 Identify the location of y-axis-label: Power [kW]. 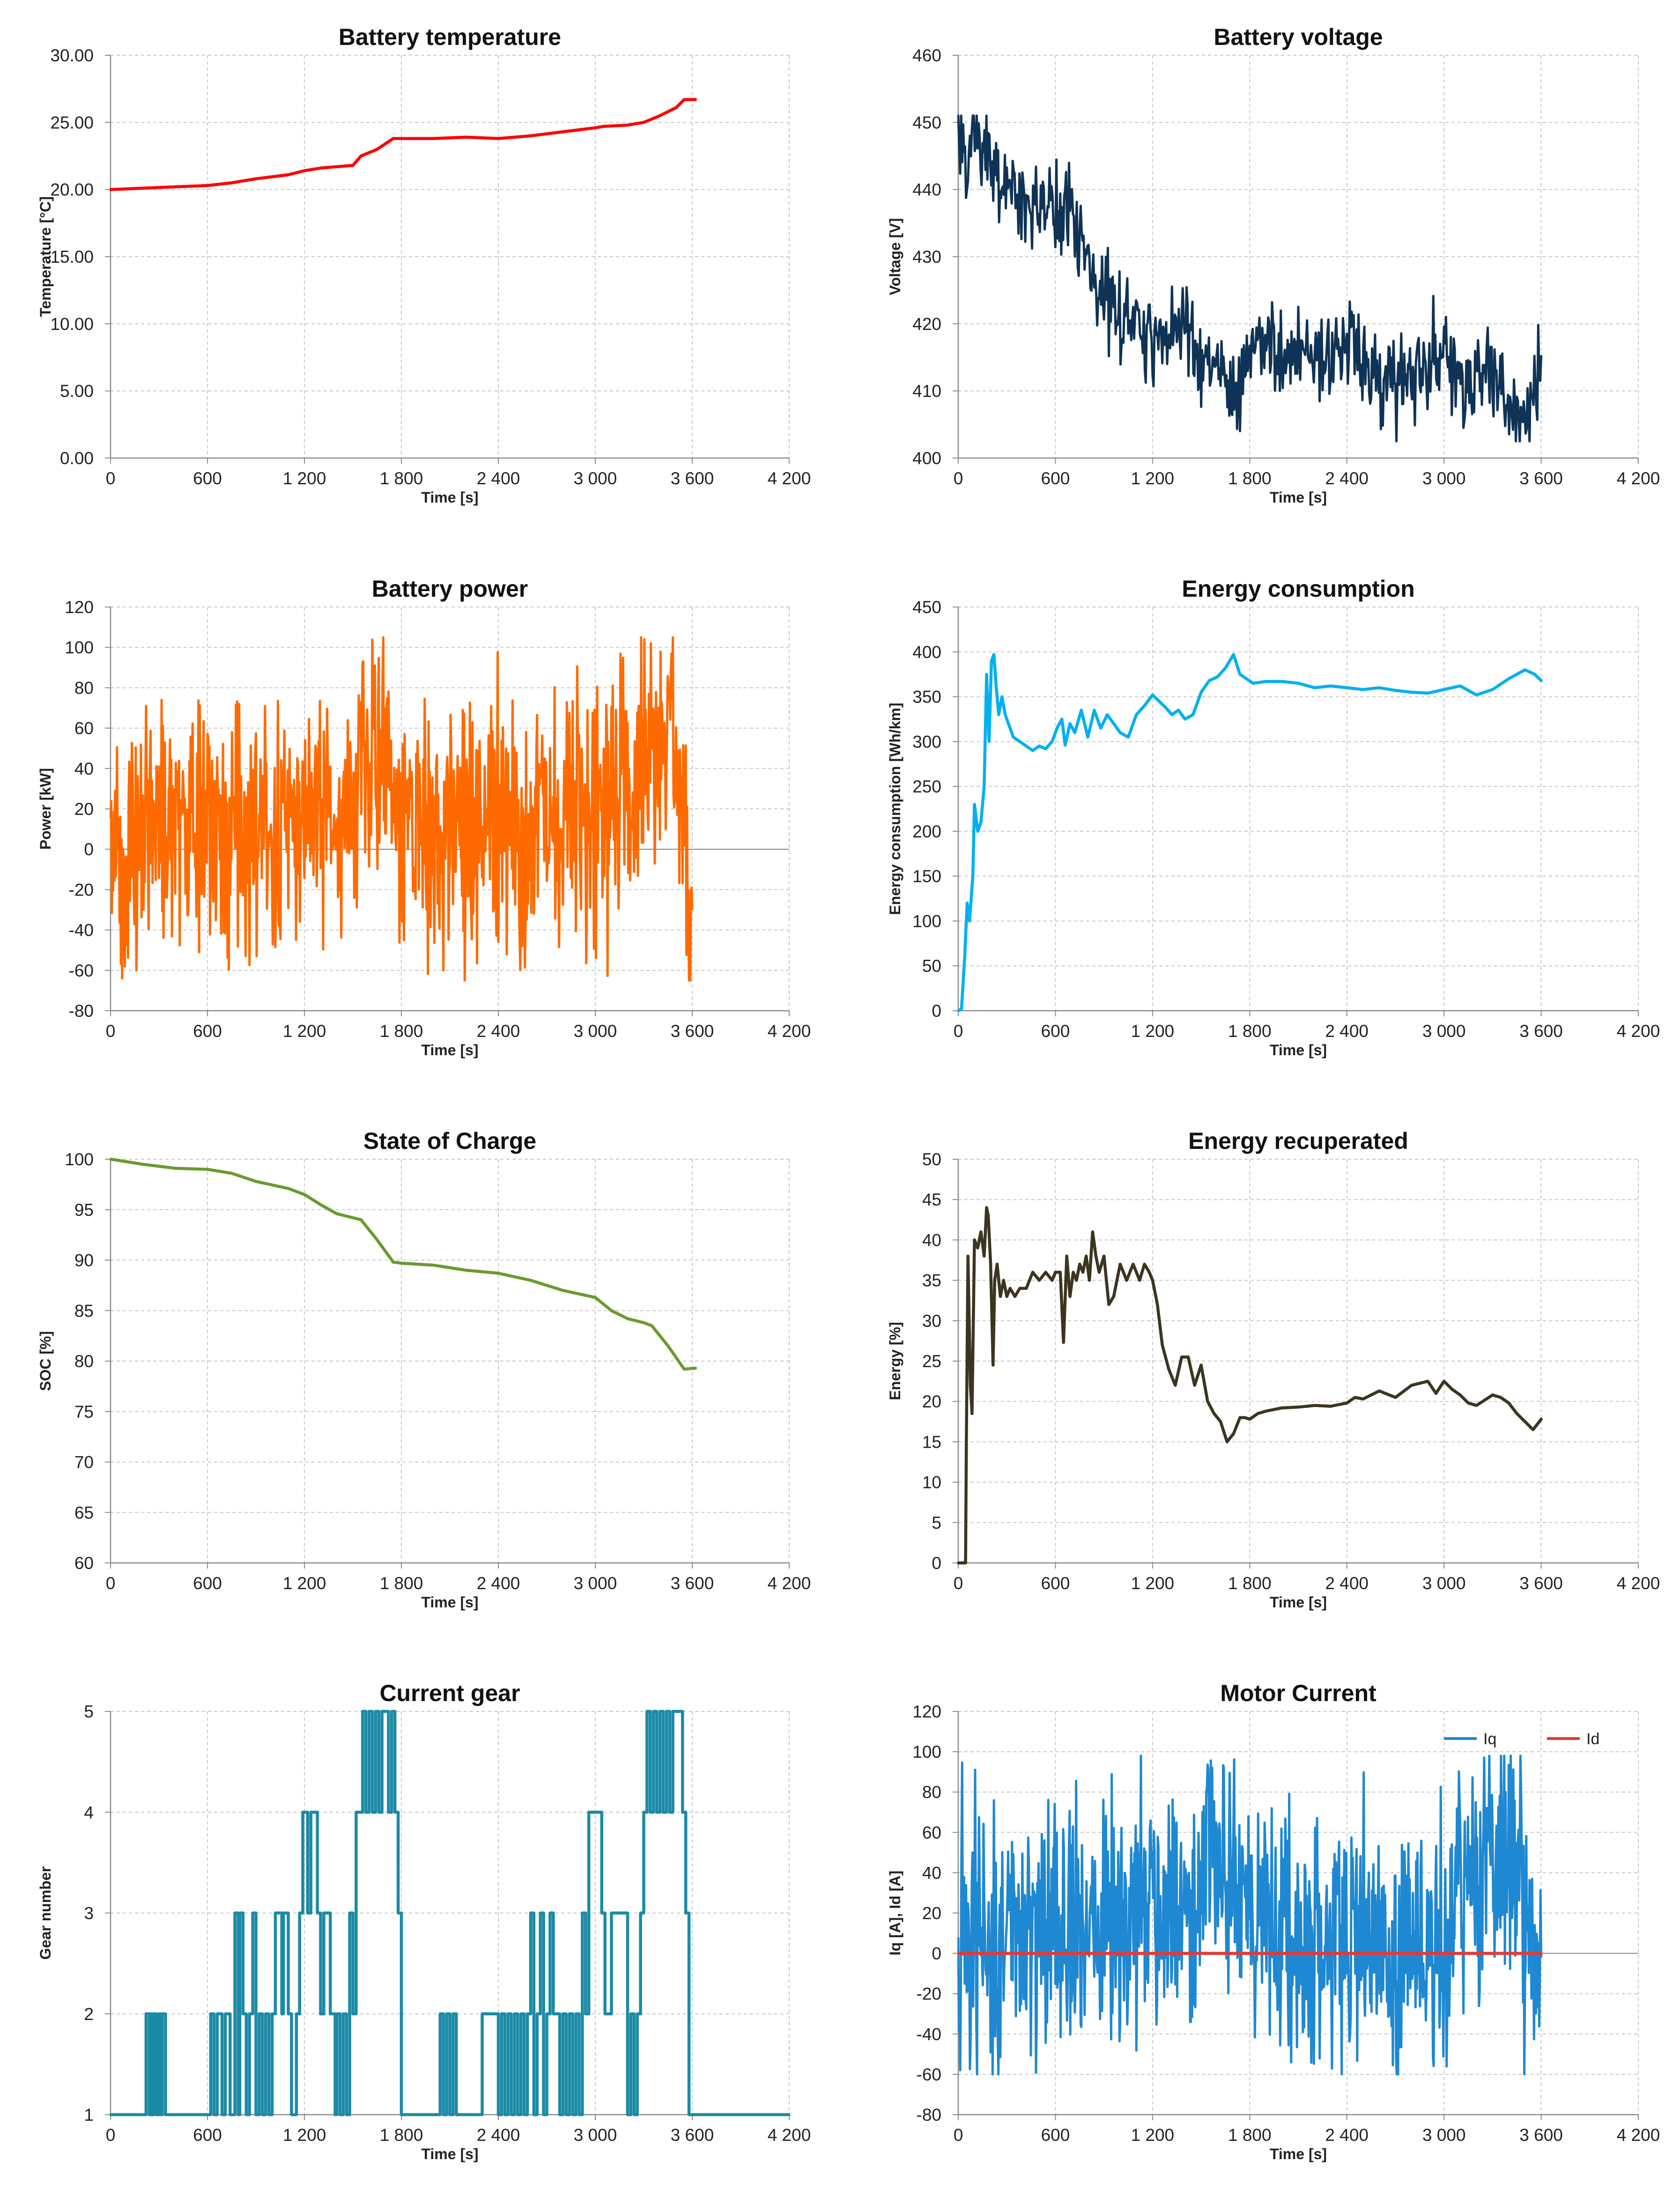
(45, 809).